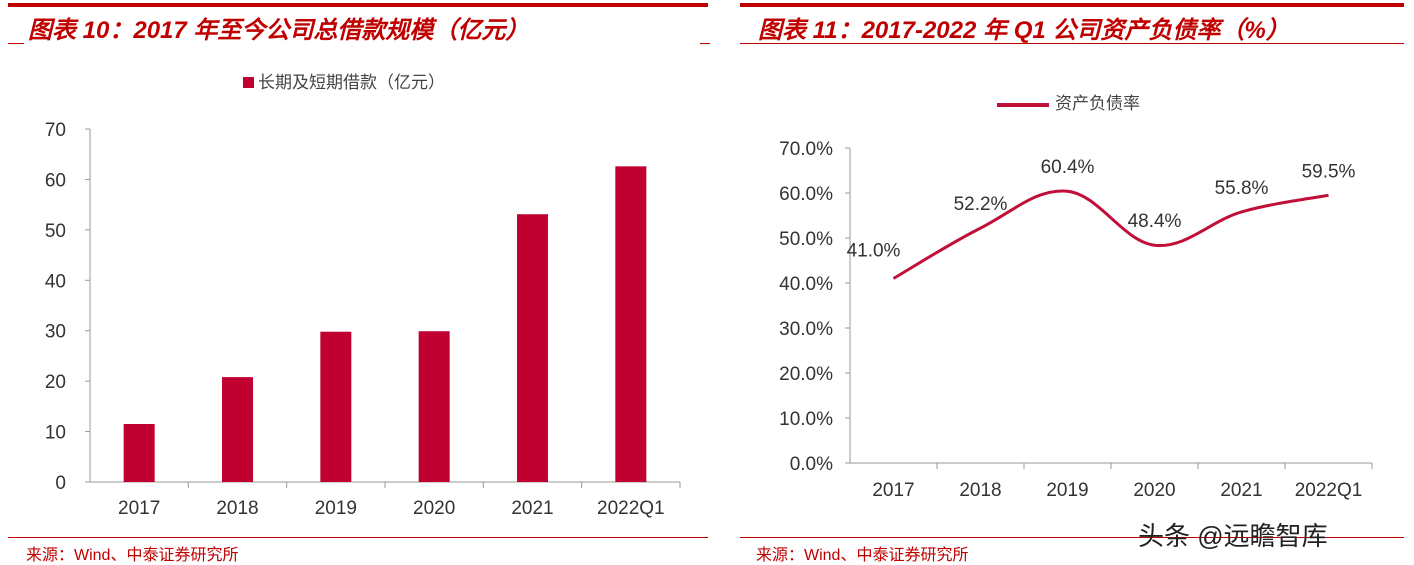 Image resolution: width=1414 pixels, height=565 pixels. Describe the element at coordinates (358, 537) in the screenshot. I see `left-footer-rule` at that location.